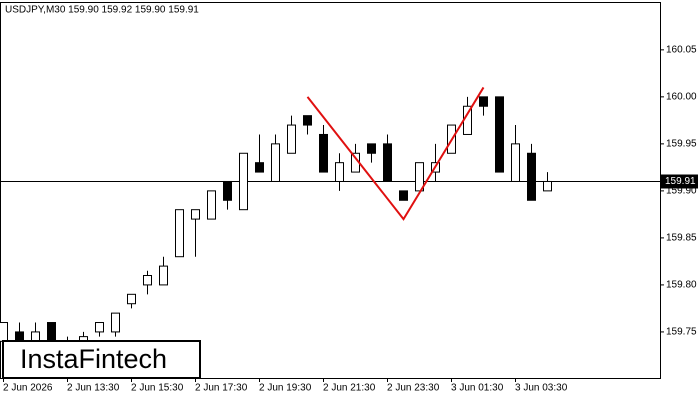 This screenshot has height=400, width=700. What do you see at coordinates (93, 359) in the screenshot?
I see `logo: InstaFintech` at bounding box center [93, 359].